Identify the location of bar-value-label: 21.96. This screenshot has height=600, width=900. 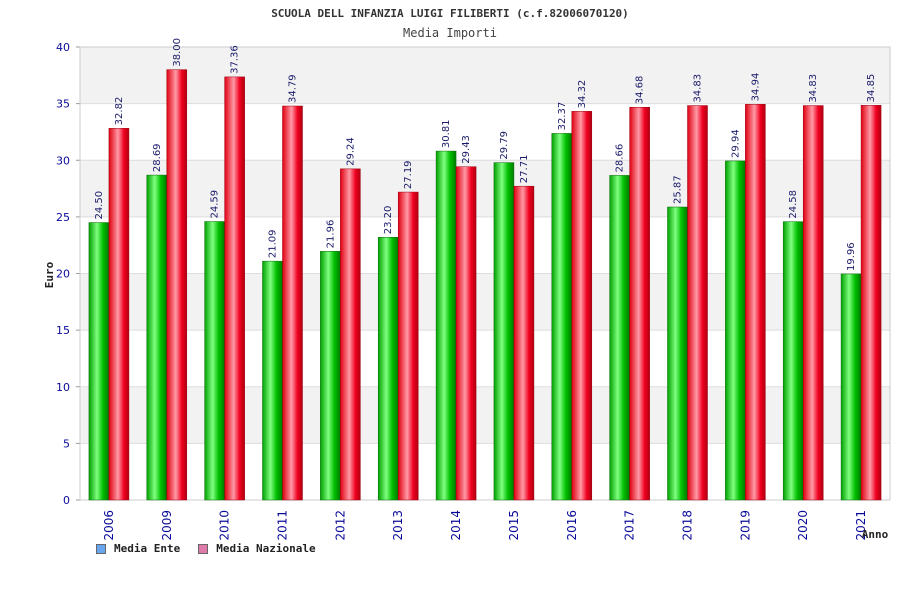
(330, 234).